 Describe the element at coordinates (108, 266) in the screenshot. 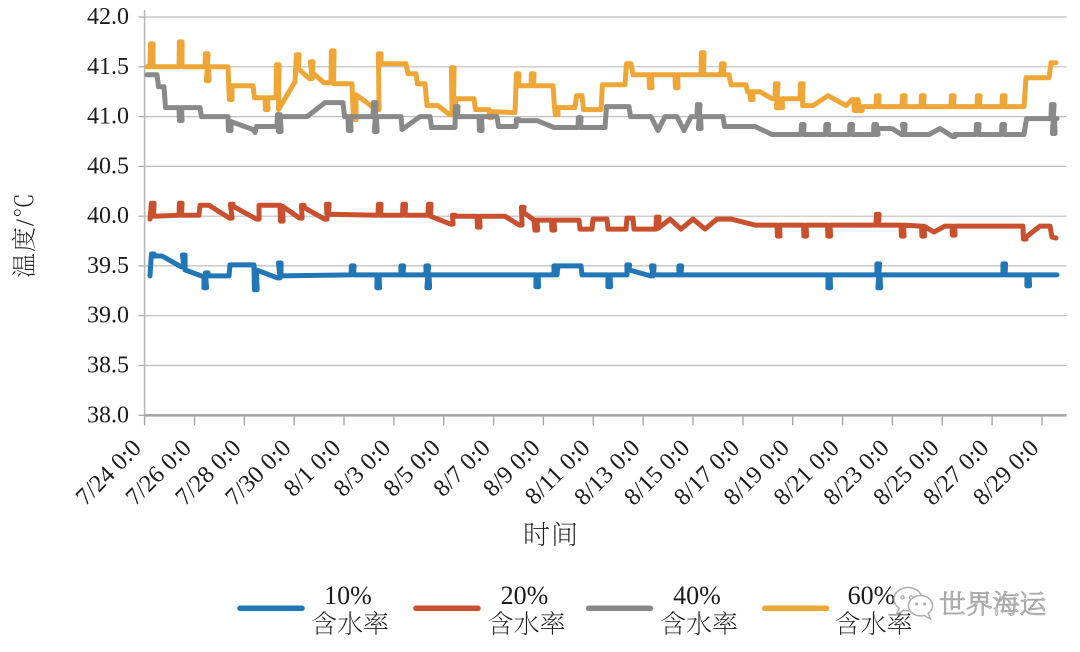

I see `svg-text: 39.5` at that location.